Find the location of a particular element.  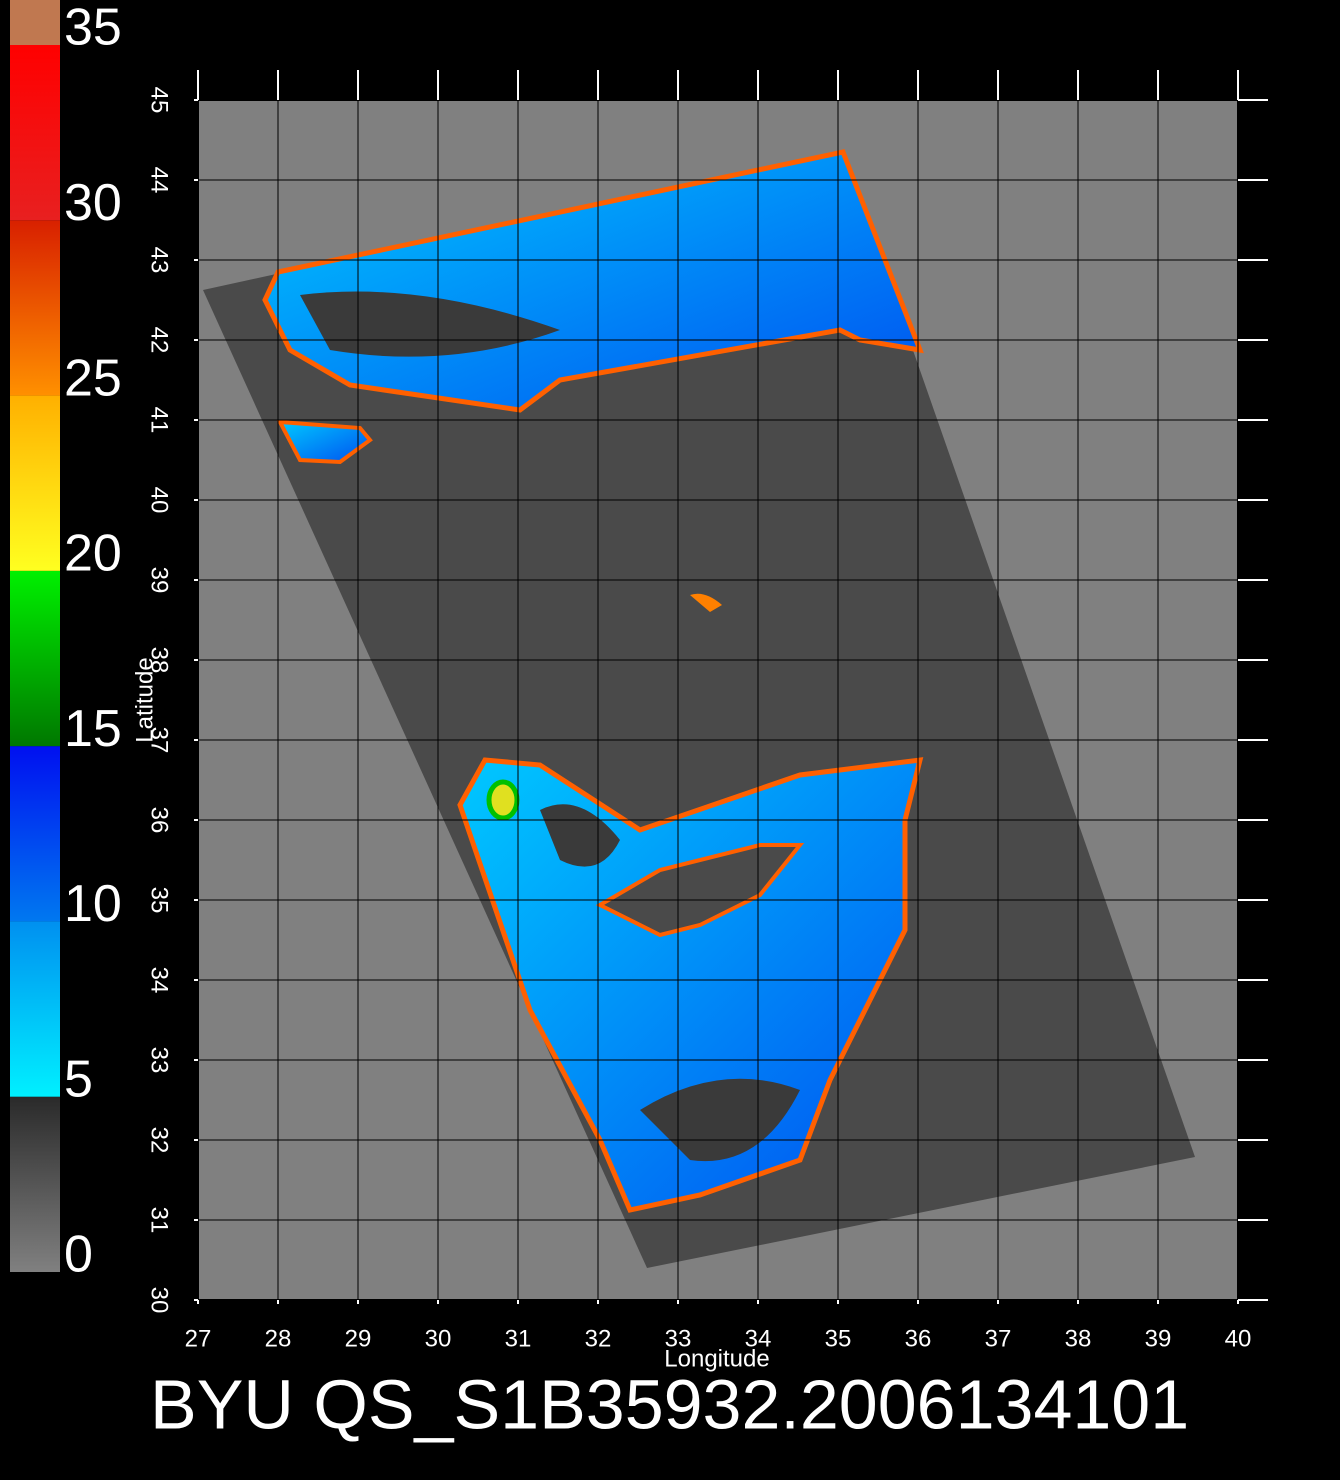

y-tick-label: 34 is located at coordinates (159, 980).